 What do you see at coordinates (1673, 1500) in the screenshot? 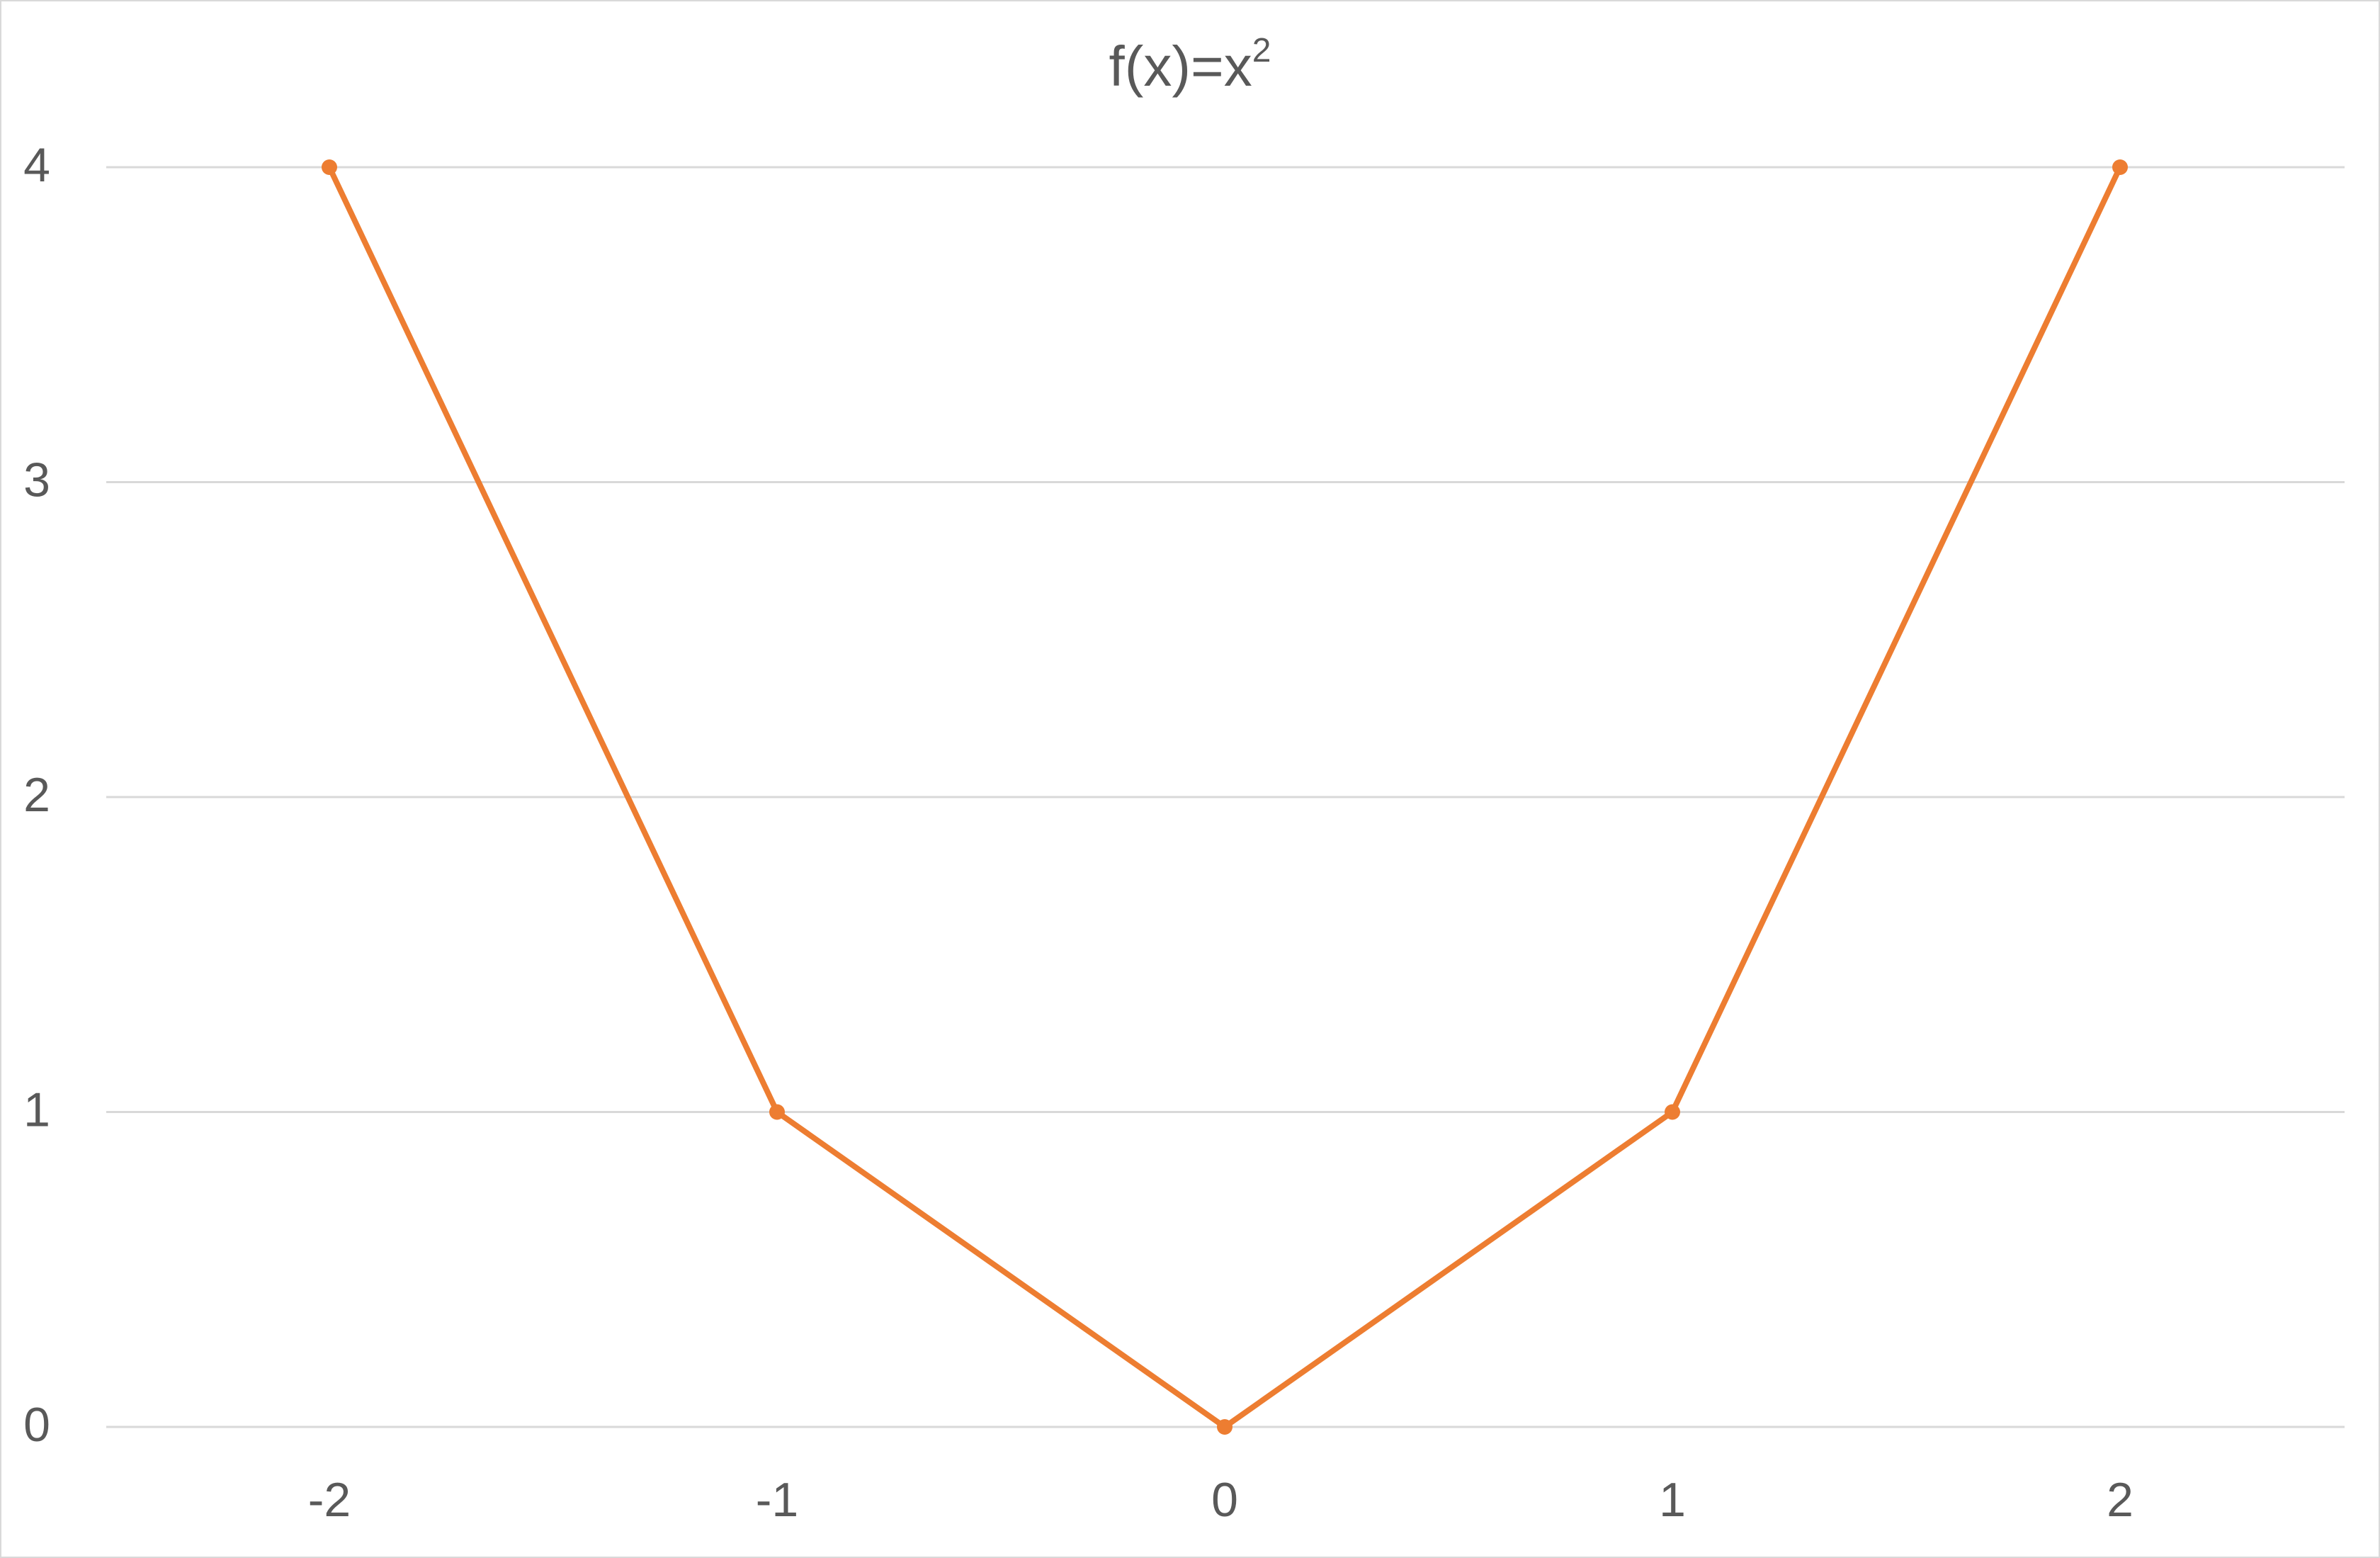
I see `x-tick-label-1: 1` at bounding box center [1673, 1500].